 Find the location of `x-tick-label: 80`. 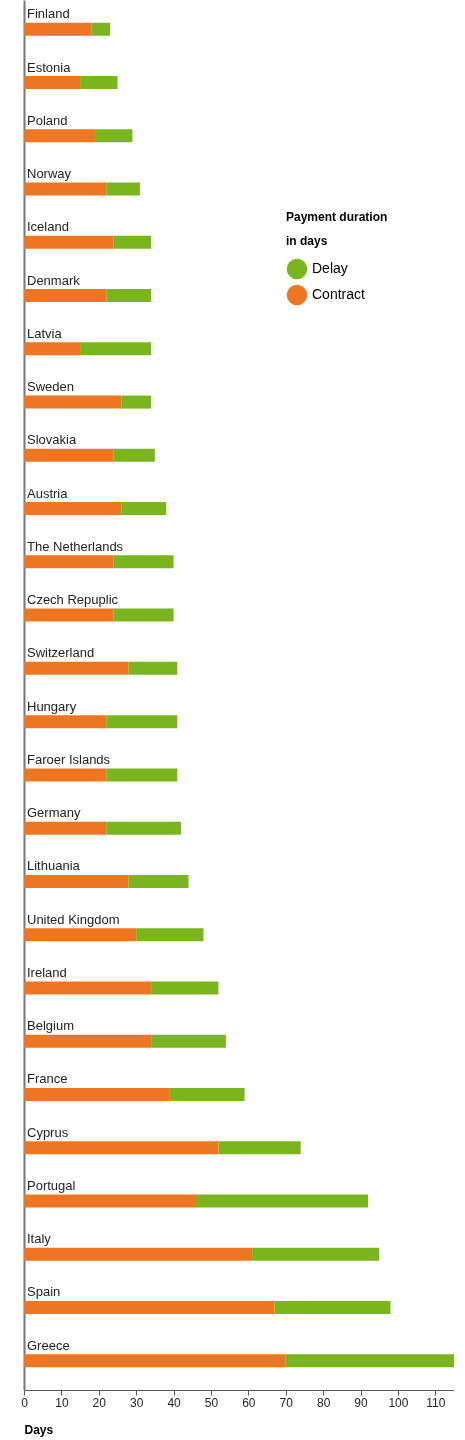

x-tick-label: 80 is located at coordinates (323, 1402).